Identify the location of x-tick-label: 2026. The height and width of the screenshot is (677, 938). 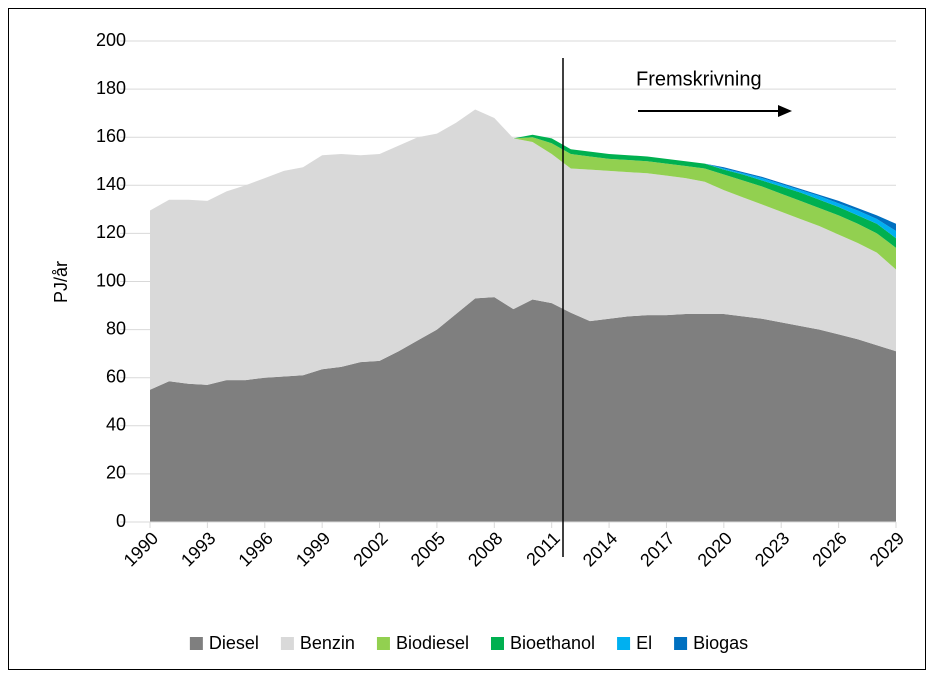
(829, 549).